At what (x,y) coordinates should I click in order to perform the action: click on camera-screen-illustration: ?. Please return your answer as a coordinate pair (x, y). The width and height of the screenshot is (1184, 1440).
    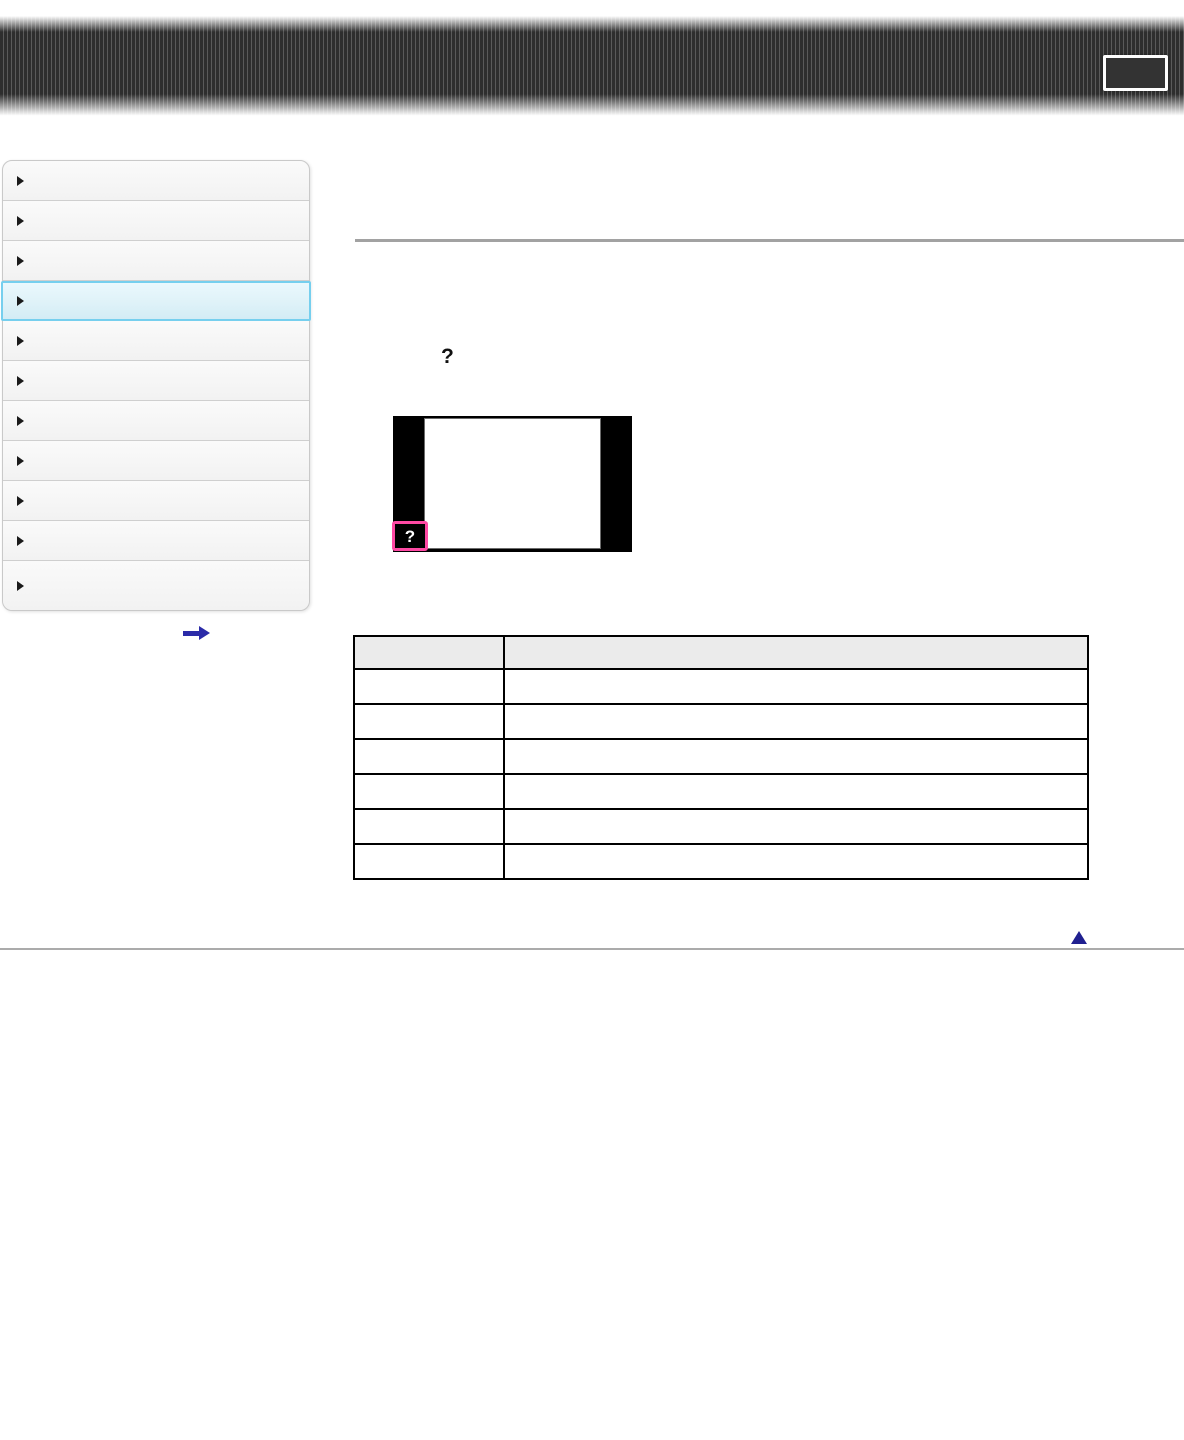
    Looking at the image, I should click on (512, 484).